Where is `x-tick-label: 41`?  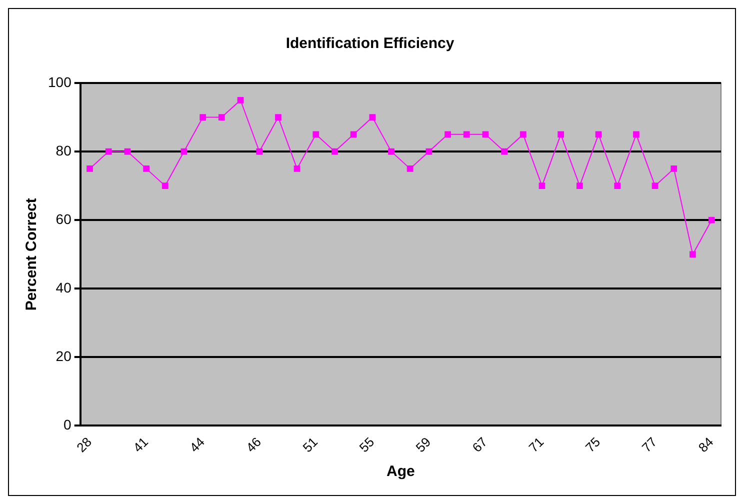 x-tick-label: 41 is located at coordinates (140, 445).